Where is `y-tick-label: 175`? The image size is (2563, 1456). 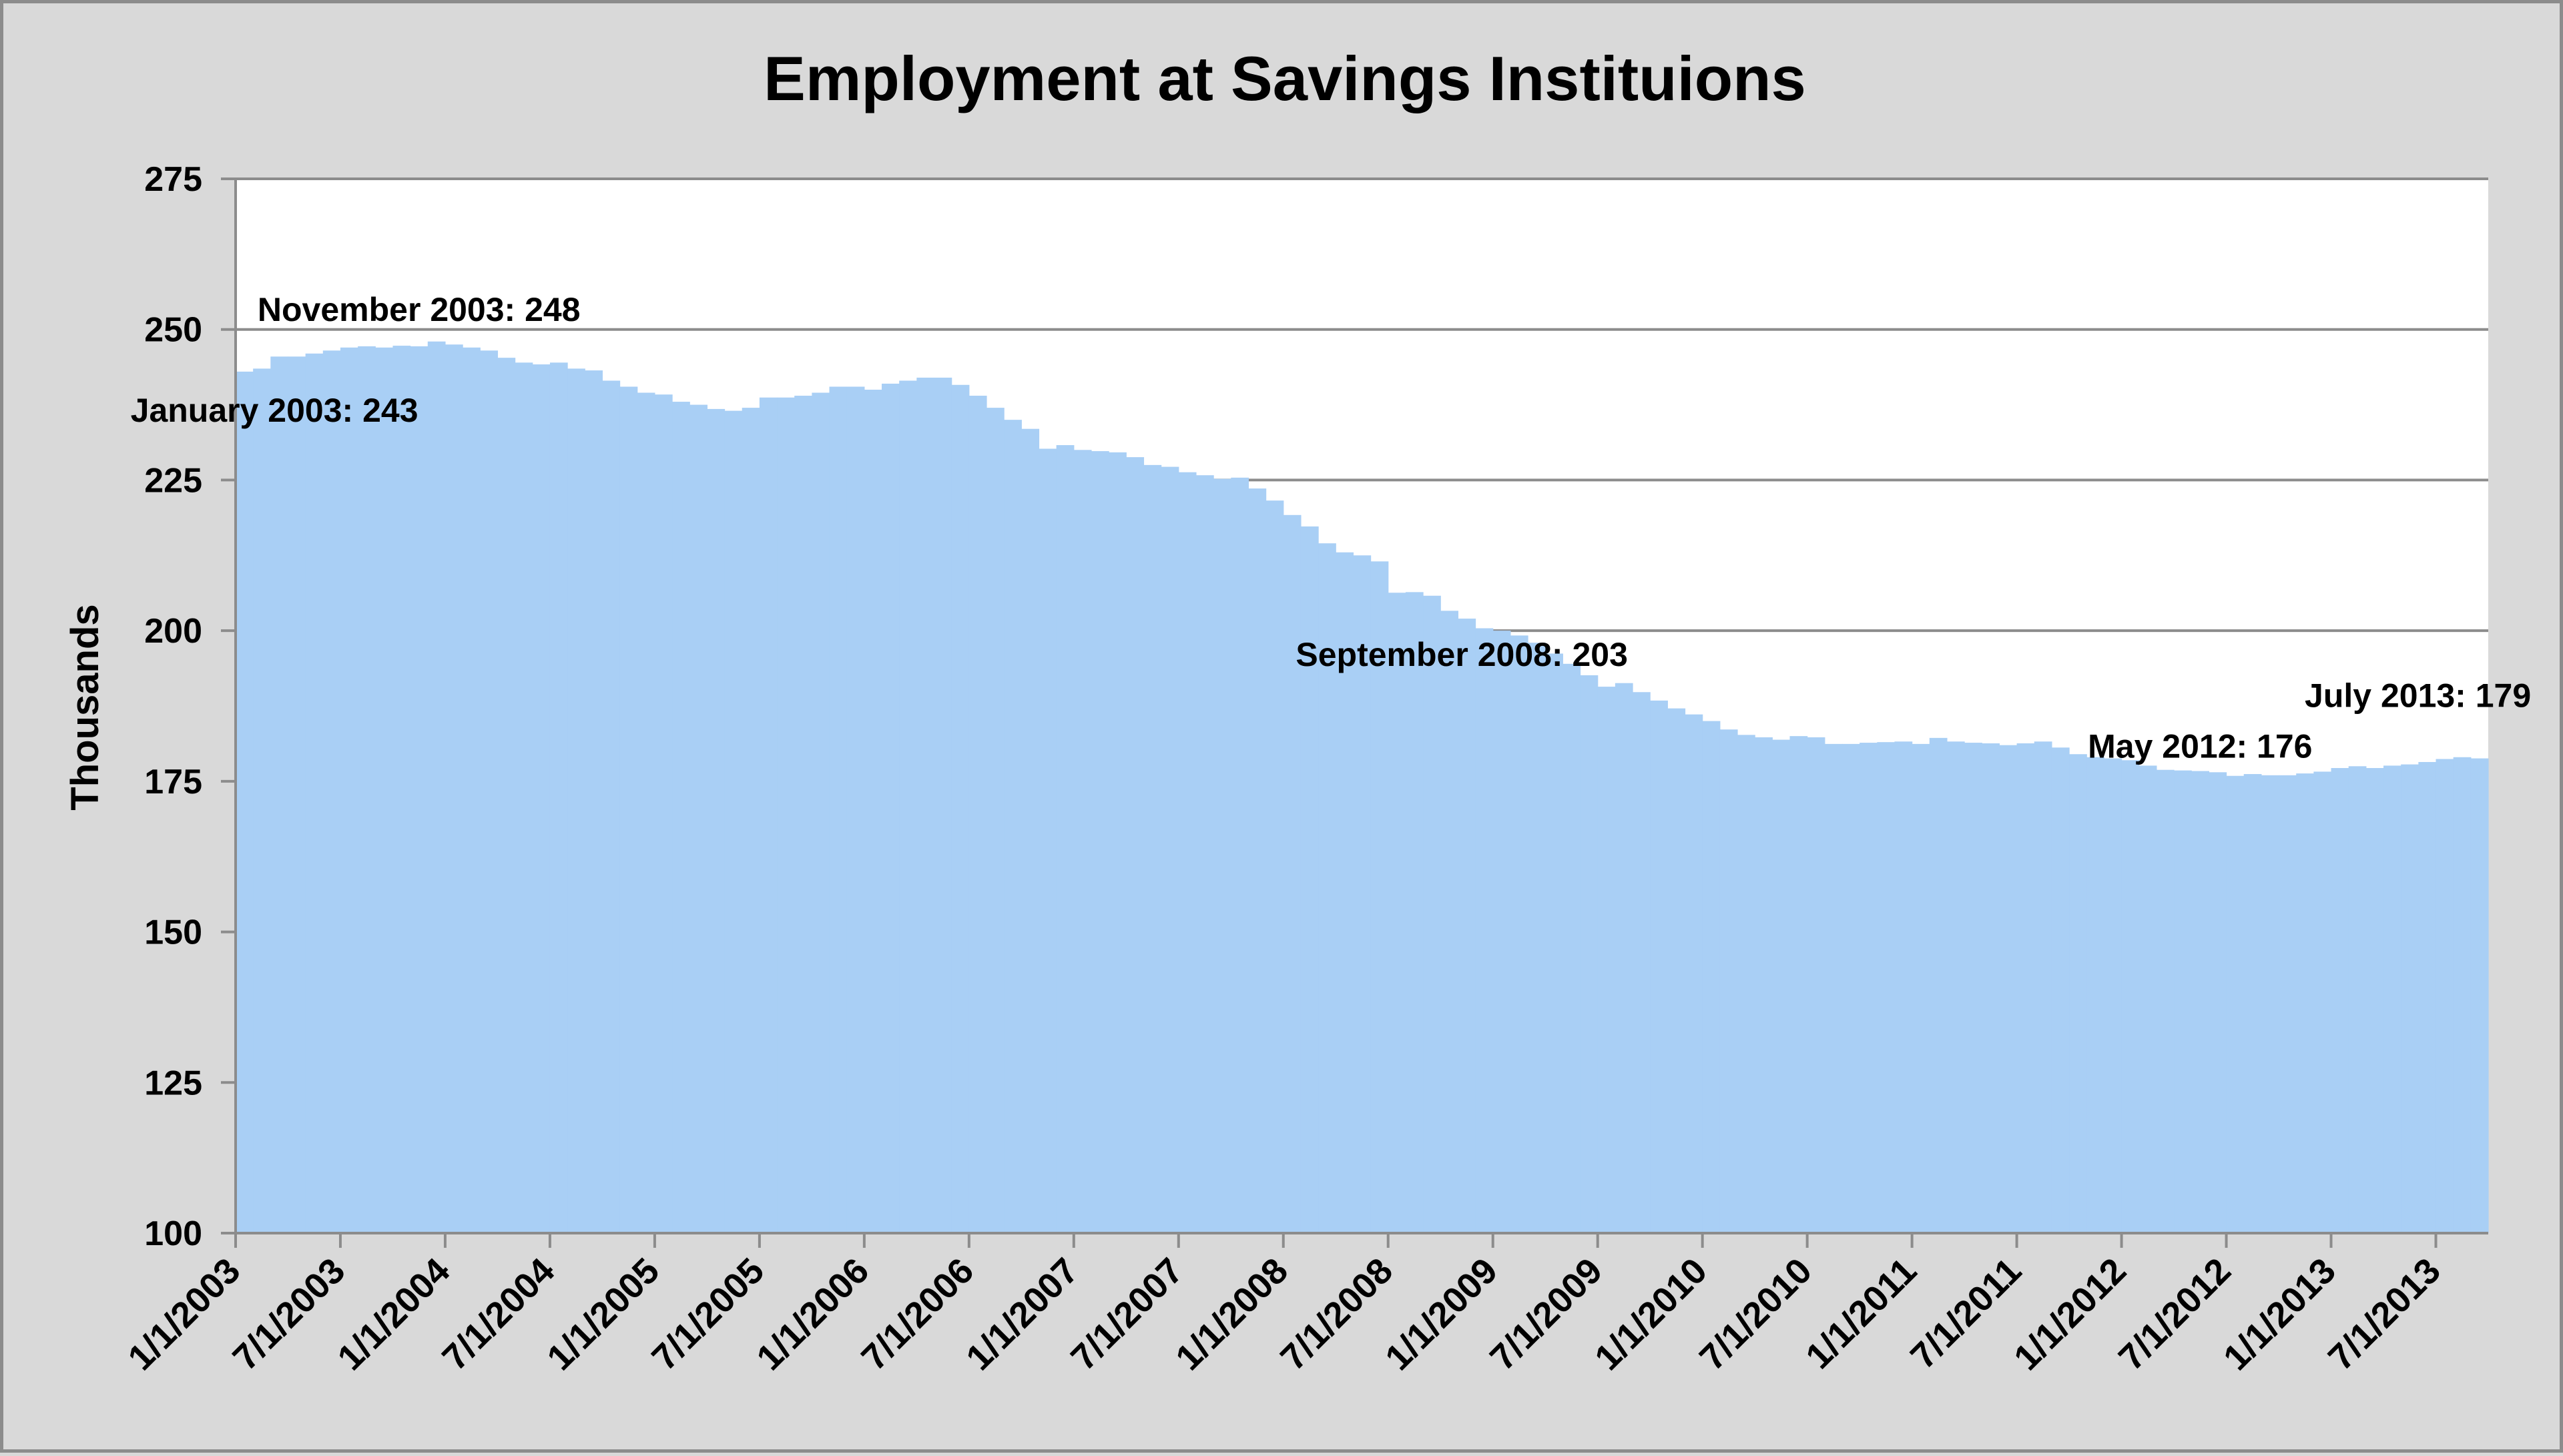 y-tick-label: 175 is located at coordinates (173, 782).